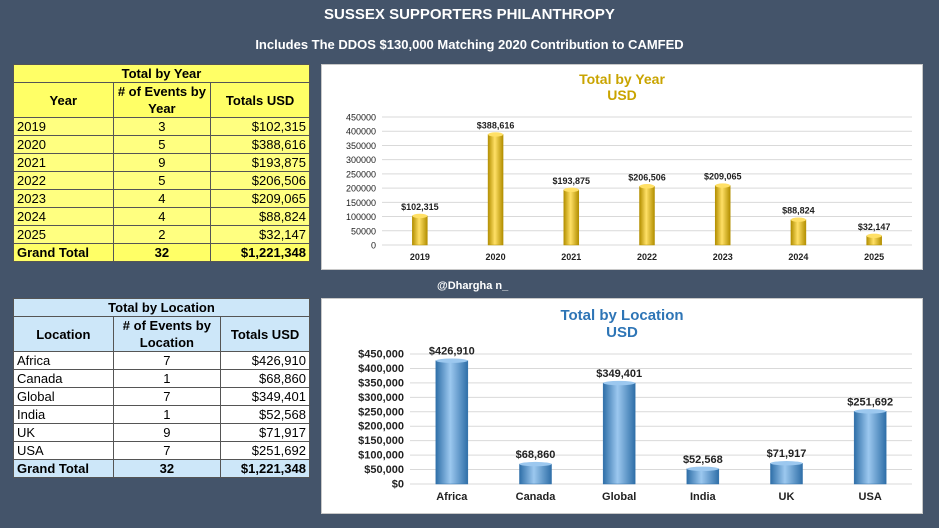 Image resolution: width=939 pixels, height=528 pixels. Describe the element at coordinates (496, 257) in the screenshot. I see `category-label: 2020` at that location.